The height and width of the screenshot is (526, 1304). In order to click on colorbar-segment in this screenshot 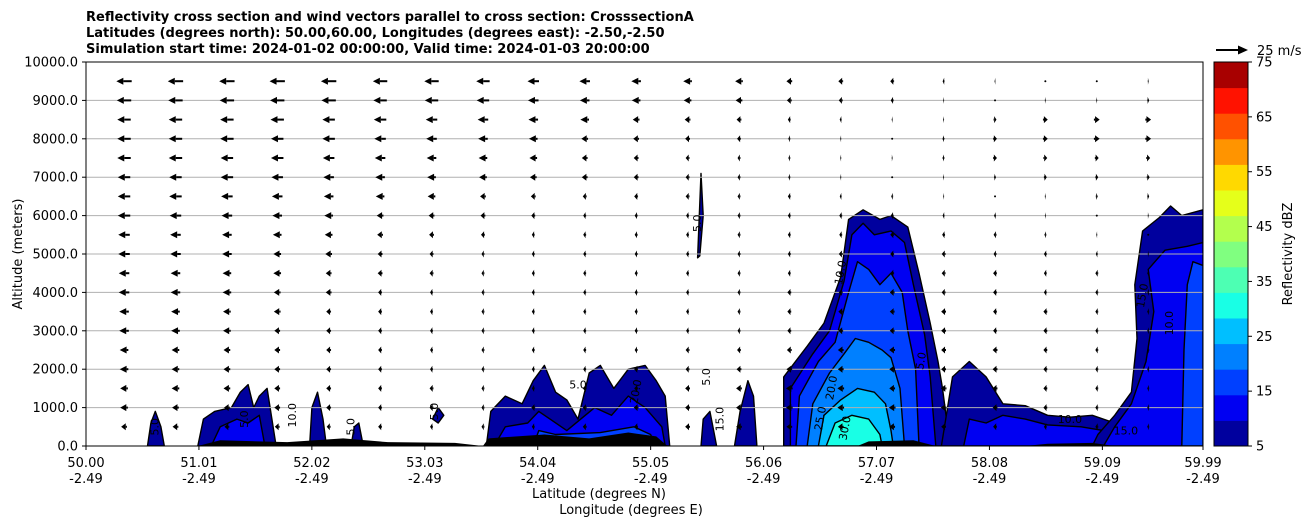, I will do `click(1231, 279)`.